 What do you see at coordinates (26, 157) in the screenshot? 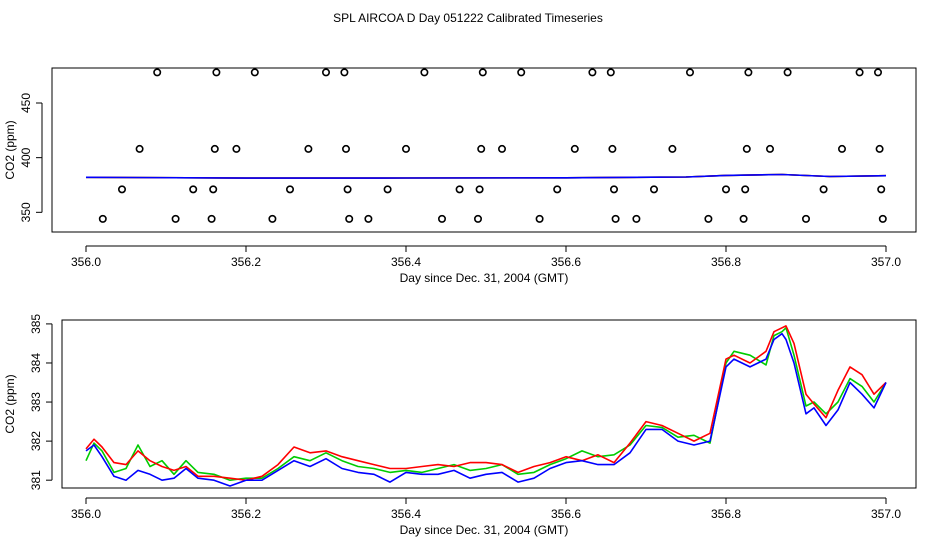
I see `top-y-tick-label: 400` at bounding box center [26, 157].